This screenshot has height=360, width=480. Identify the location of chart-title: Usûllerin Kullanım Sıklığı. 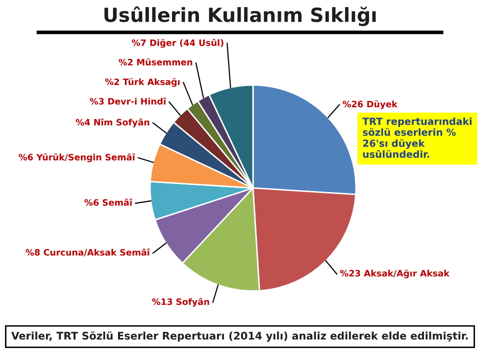
(240, 16).